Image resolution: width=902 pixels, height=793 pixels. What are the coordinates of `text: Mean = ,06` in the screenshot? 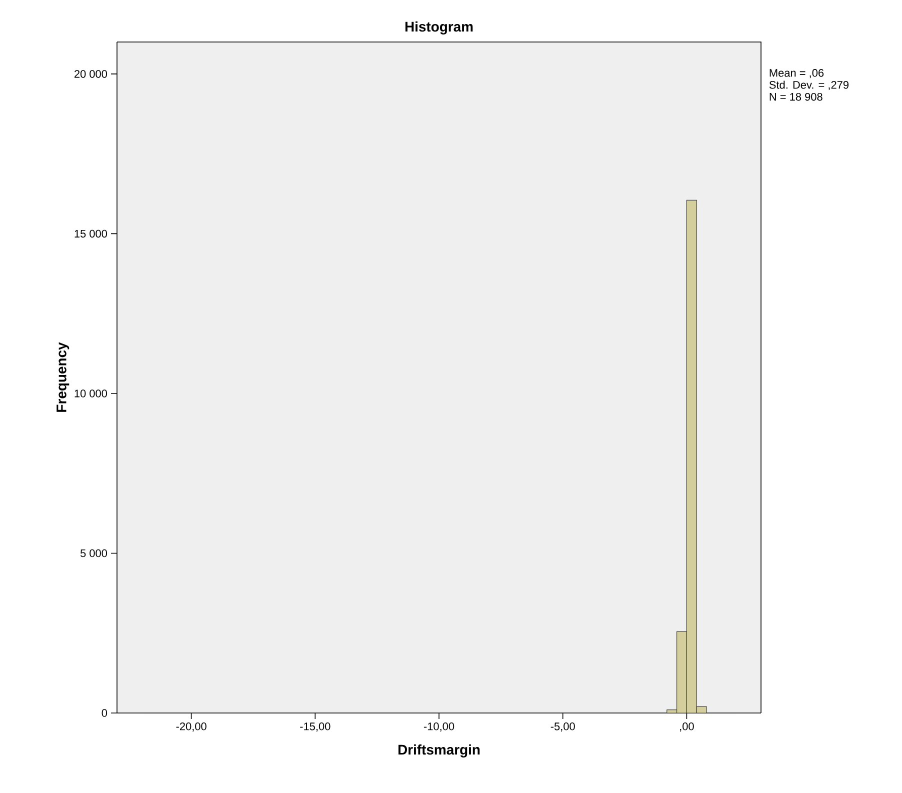 It's located at (797, 73).